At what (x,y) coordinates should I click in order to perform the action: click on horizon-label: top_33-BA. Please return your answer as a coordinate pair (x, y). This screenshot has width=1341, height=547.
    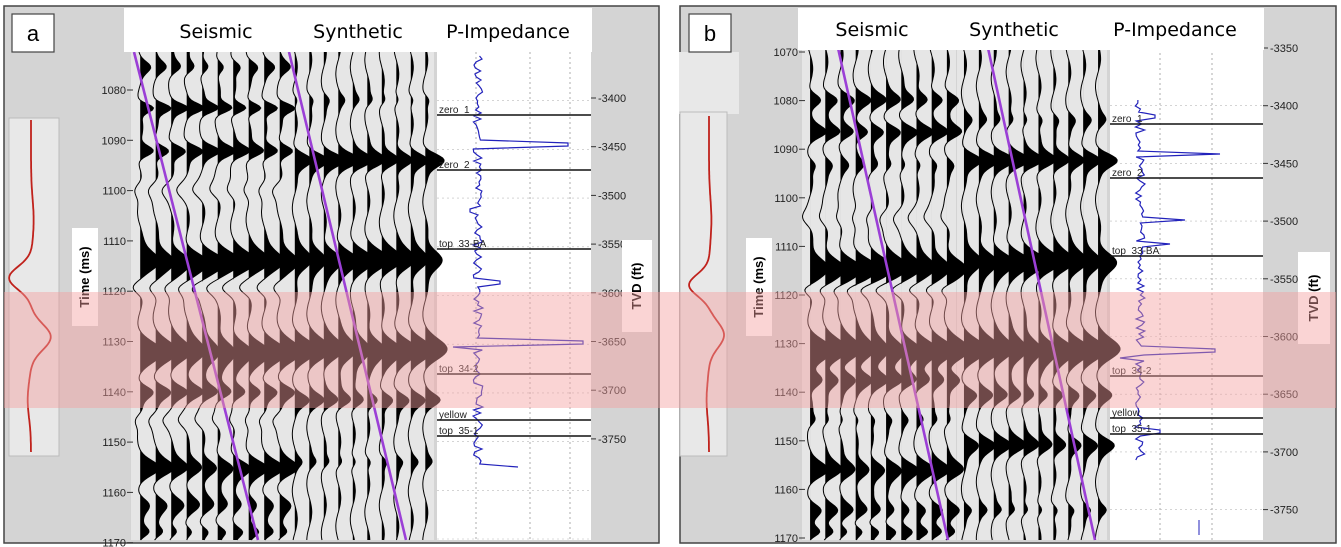
    Looking at the image, I should click on (1136, 251).